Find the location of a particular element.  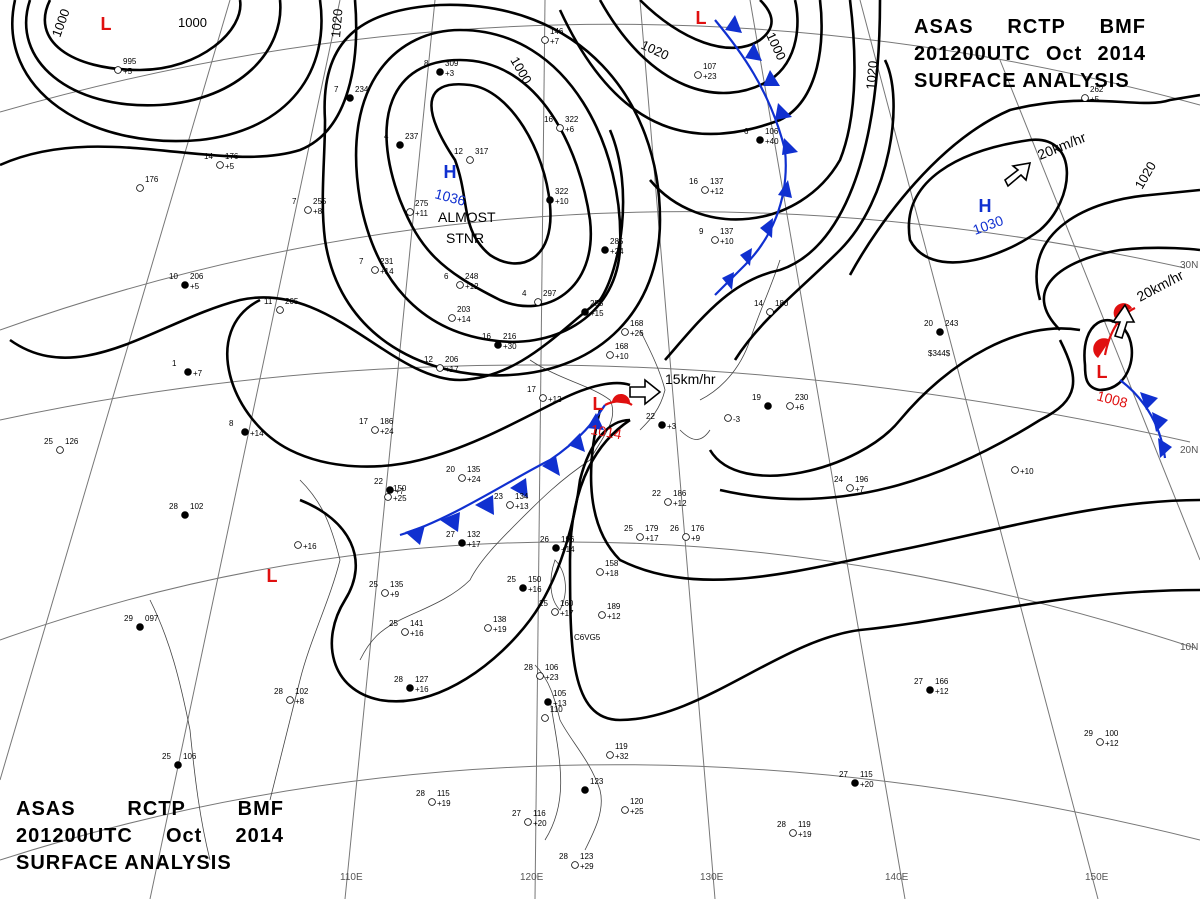

central-pressure-value: 1036 is located at coordinates (450, 197).